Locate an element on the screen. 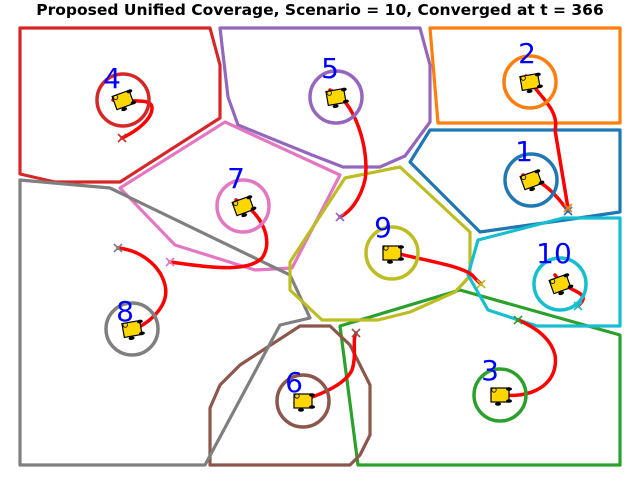 Image resolution: width=640 pixels, height=480 pixels. robot-label-1: 1 is located at coordinates (524, 151).